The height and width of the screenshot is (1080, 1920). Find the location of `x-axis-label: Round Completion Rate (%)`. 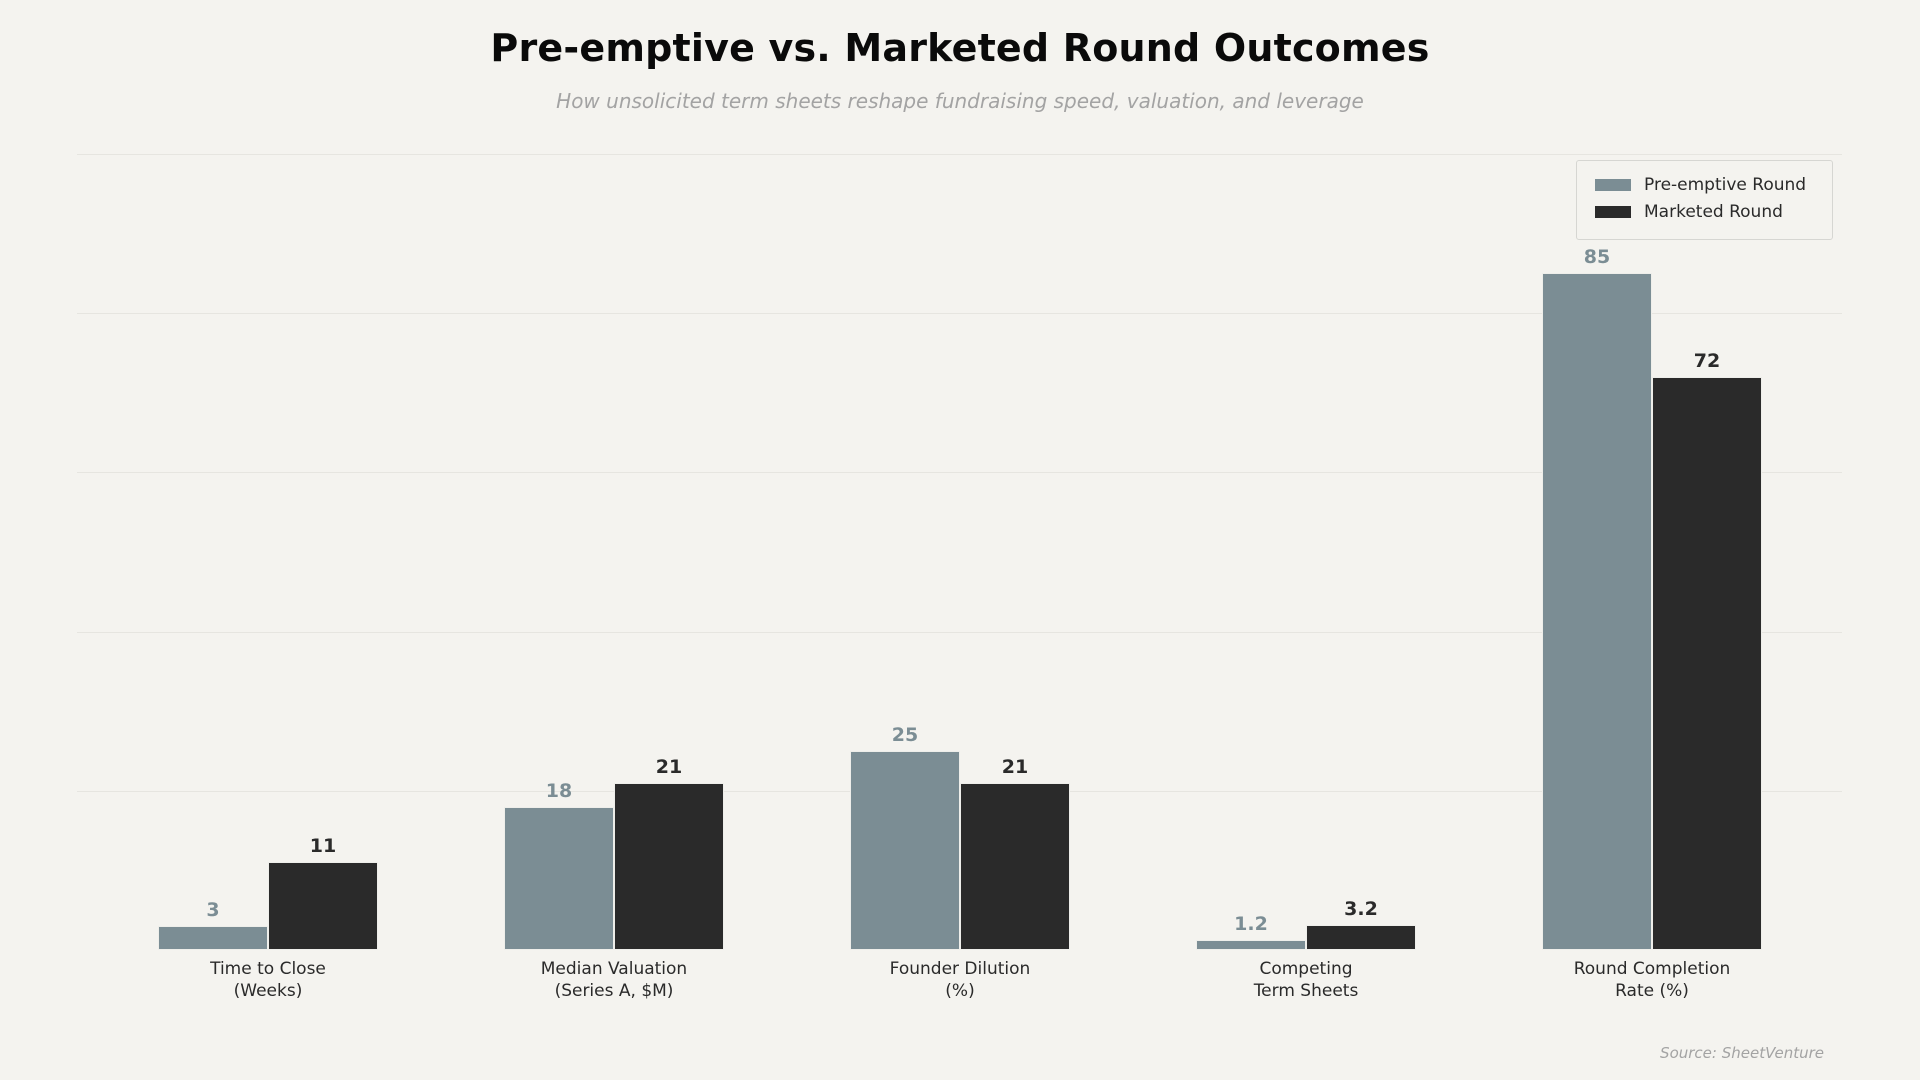

x-axis-label: Round Completion Rate (%) is located at coordinates (1652, 980).